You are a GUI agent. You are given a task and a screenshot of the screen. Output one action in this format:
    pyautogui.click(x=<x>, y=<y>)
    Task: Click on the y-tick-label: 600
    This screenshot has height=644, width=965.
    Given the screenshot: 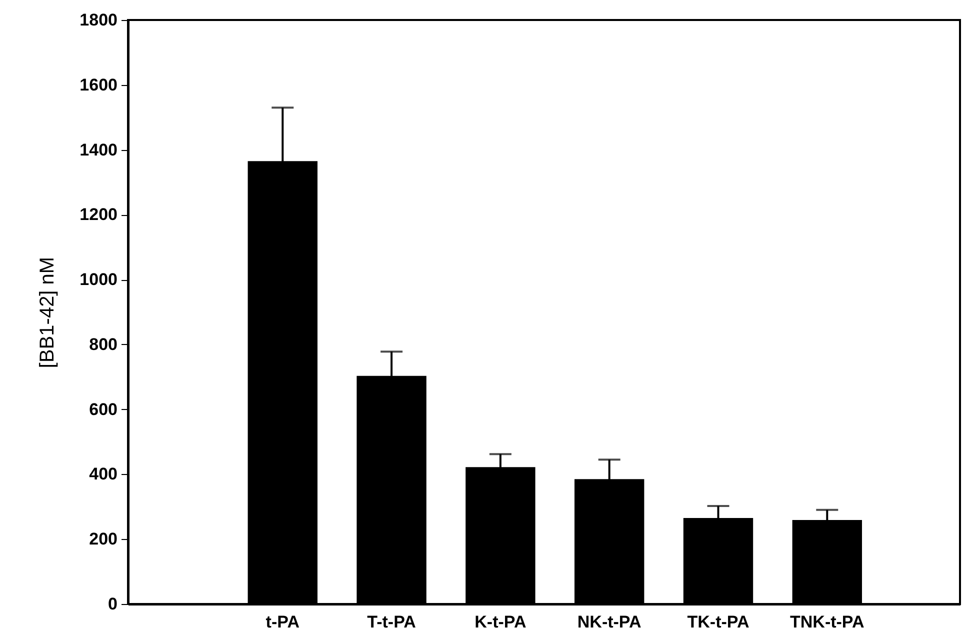 What is the action you would take?
    pyautogui.click(x=103, y=409)
    